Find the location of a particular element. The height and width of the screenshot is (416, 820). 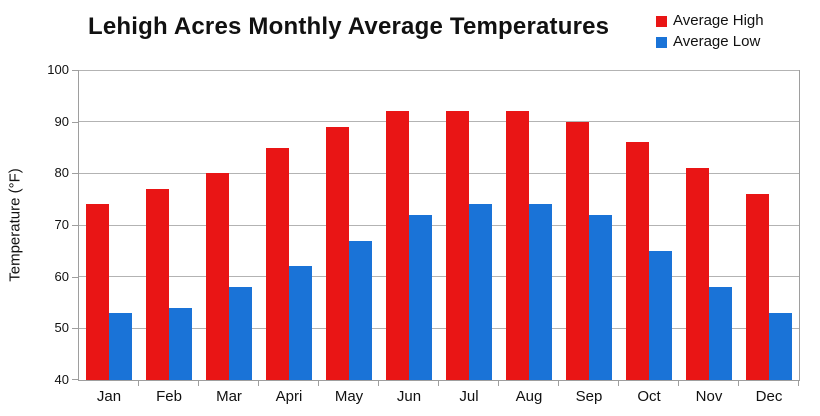

bar-average-high-nov is located at coordinates (697, 274).